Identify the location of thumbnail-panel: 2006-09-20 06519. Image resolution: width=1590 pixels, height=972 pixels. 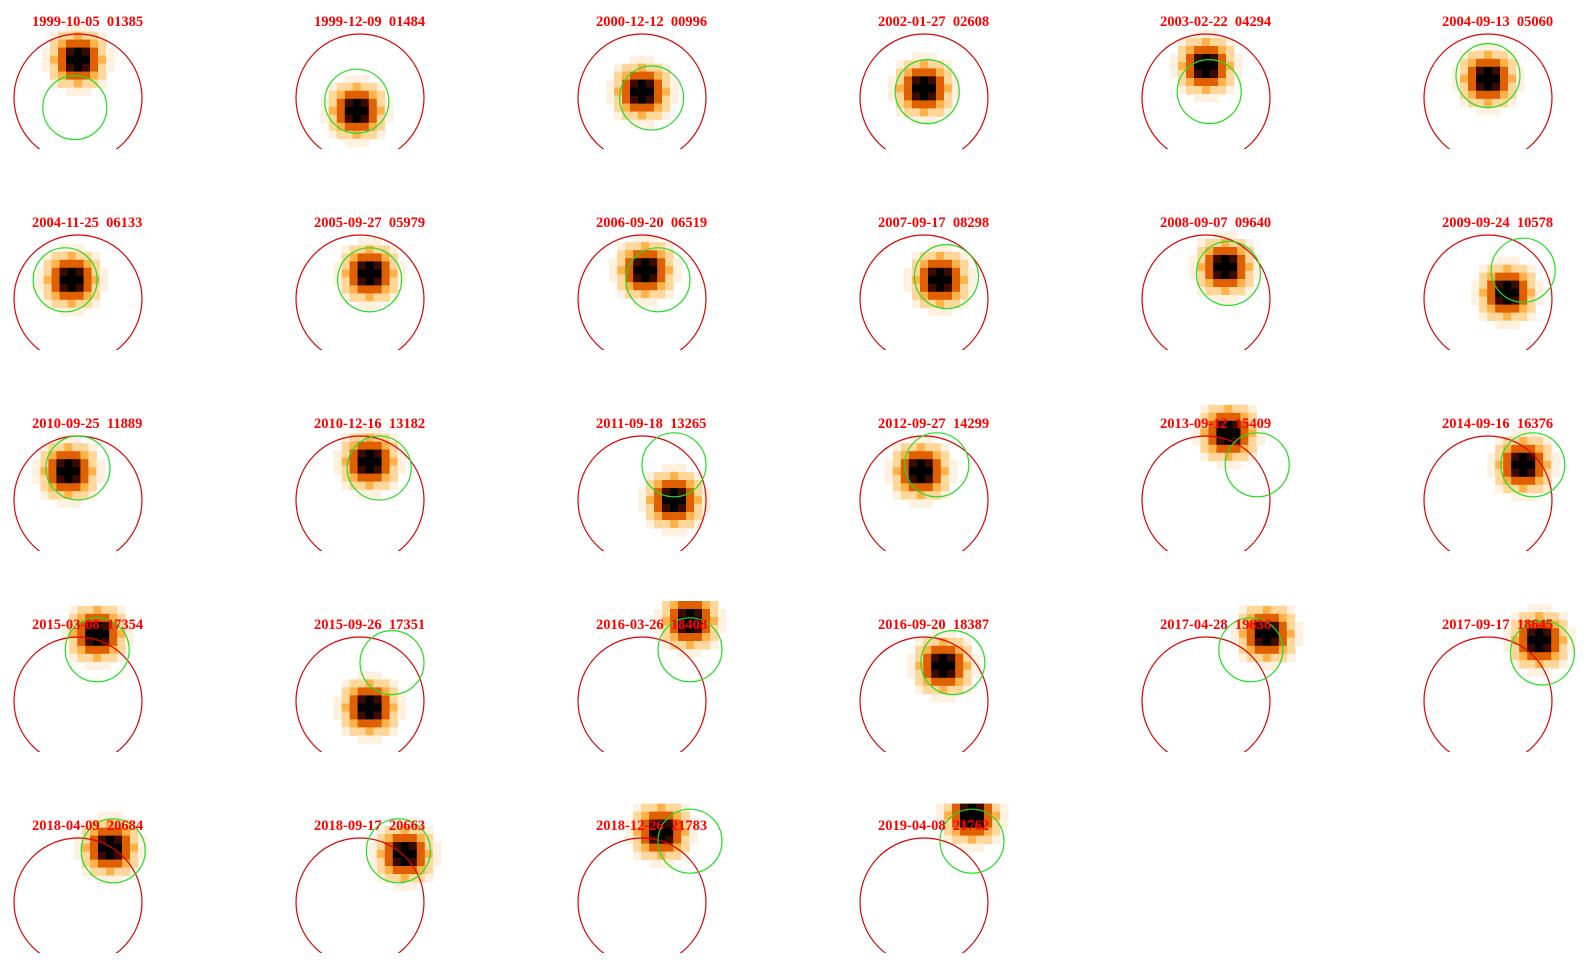
(667, 289).